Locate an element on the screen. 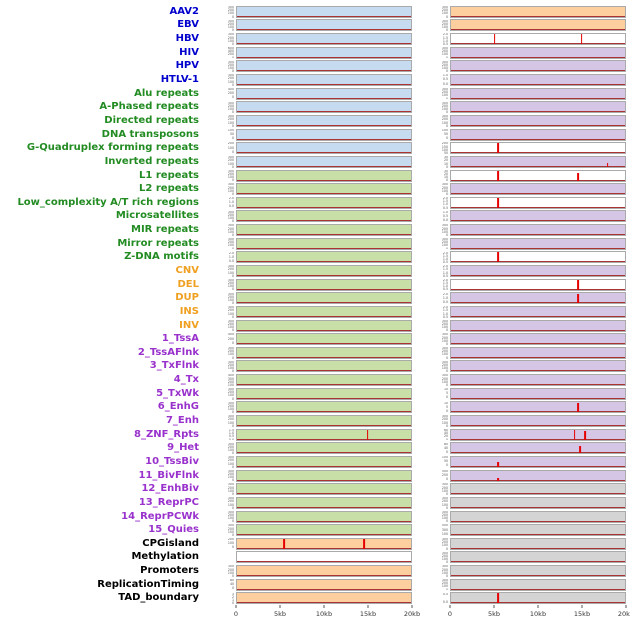  track-row: Microsatellites 300 200 100 0 1.0 0.5 0.0 is located at coordinates (315, 217).